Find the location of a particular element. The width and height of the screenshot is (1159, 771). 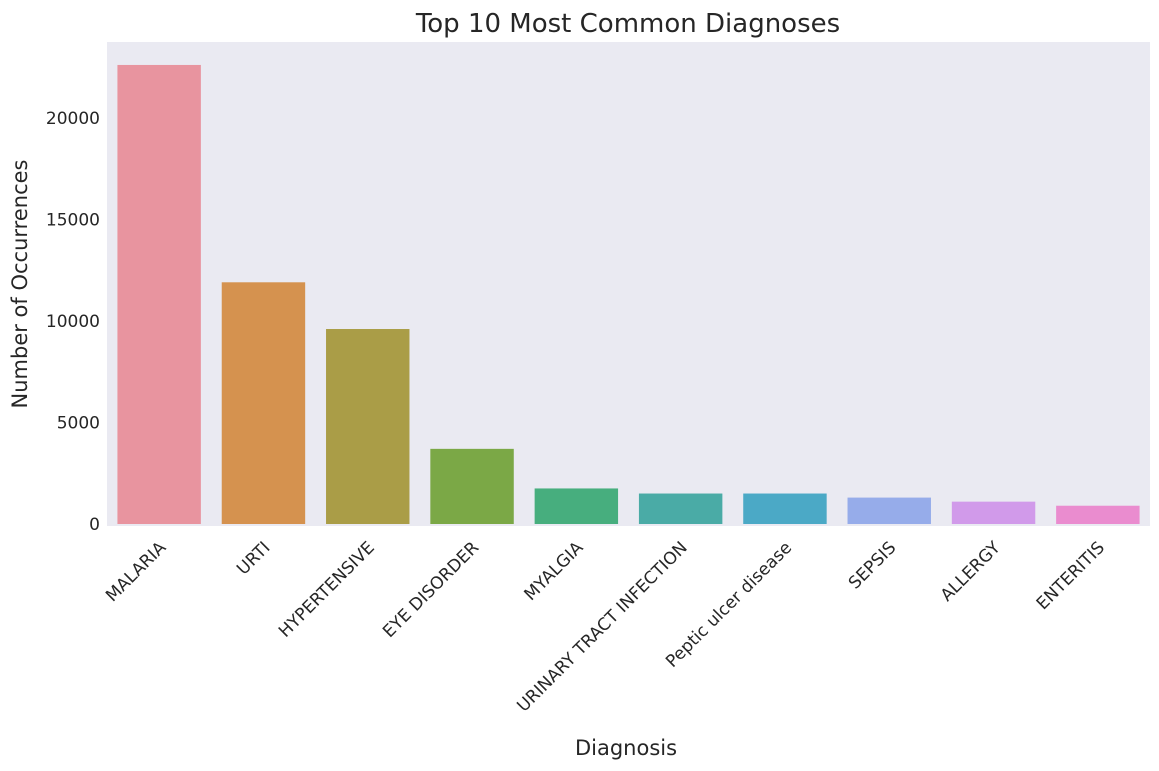

bar-hypertensive is located at coordinates (368, 426).